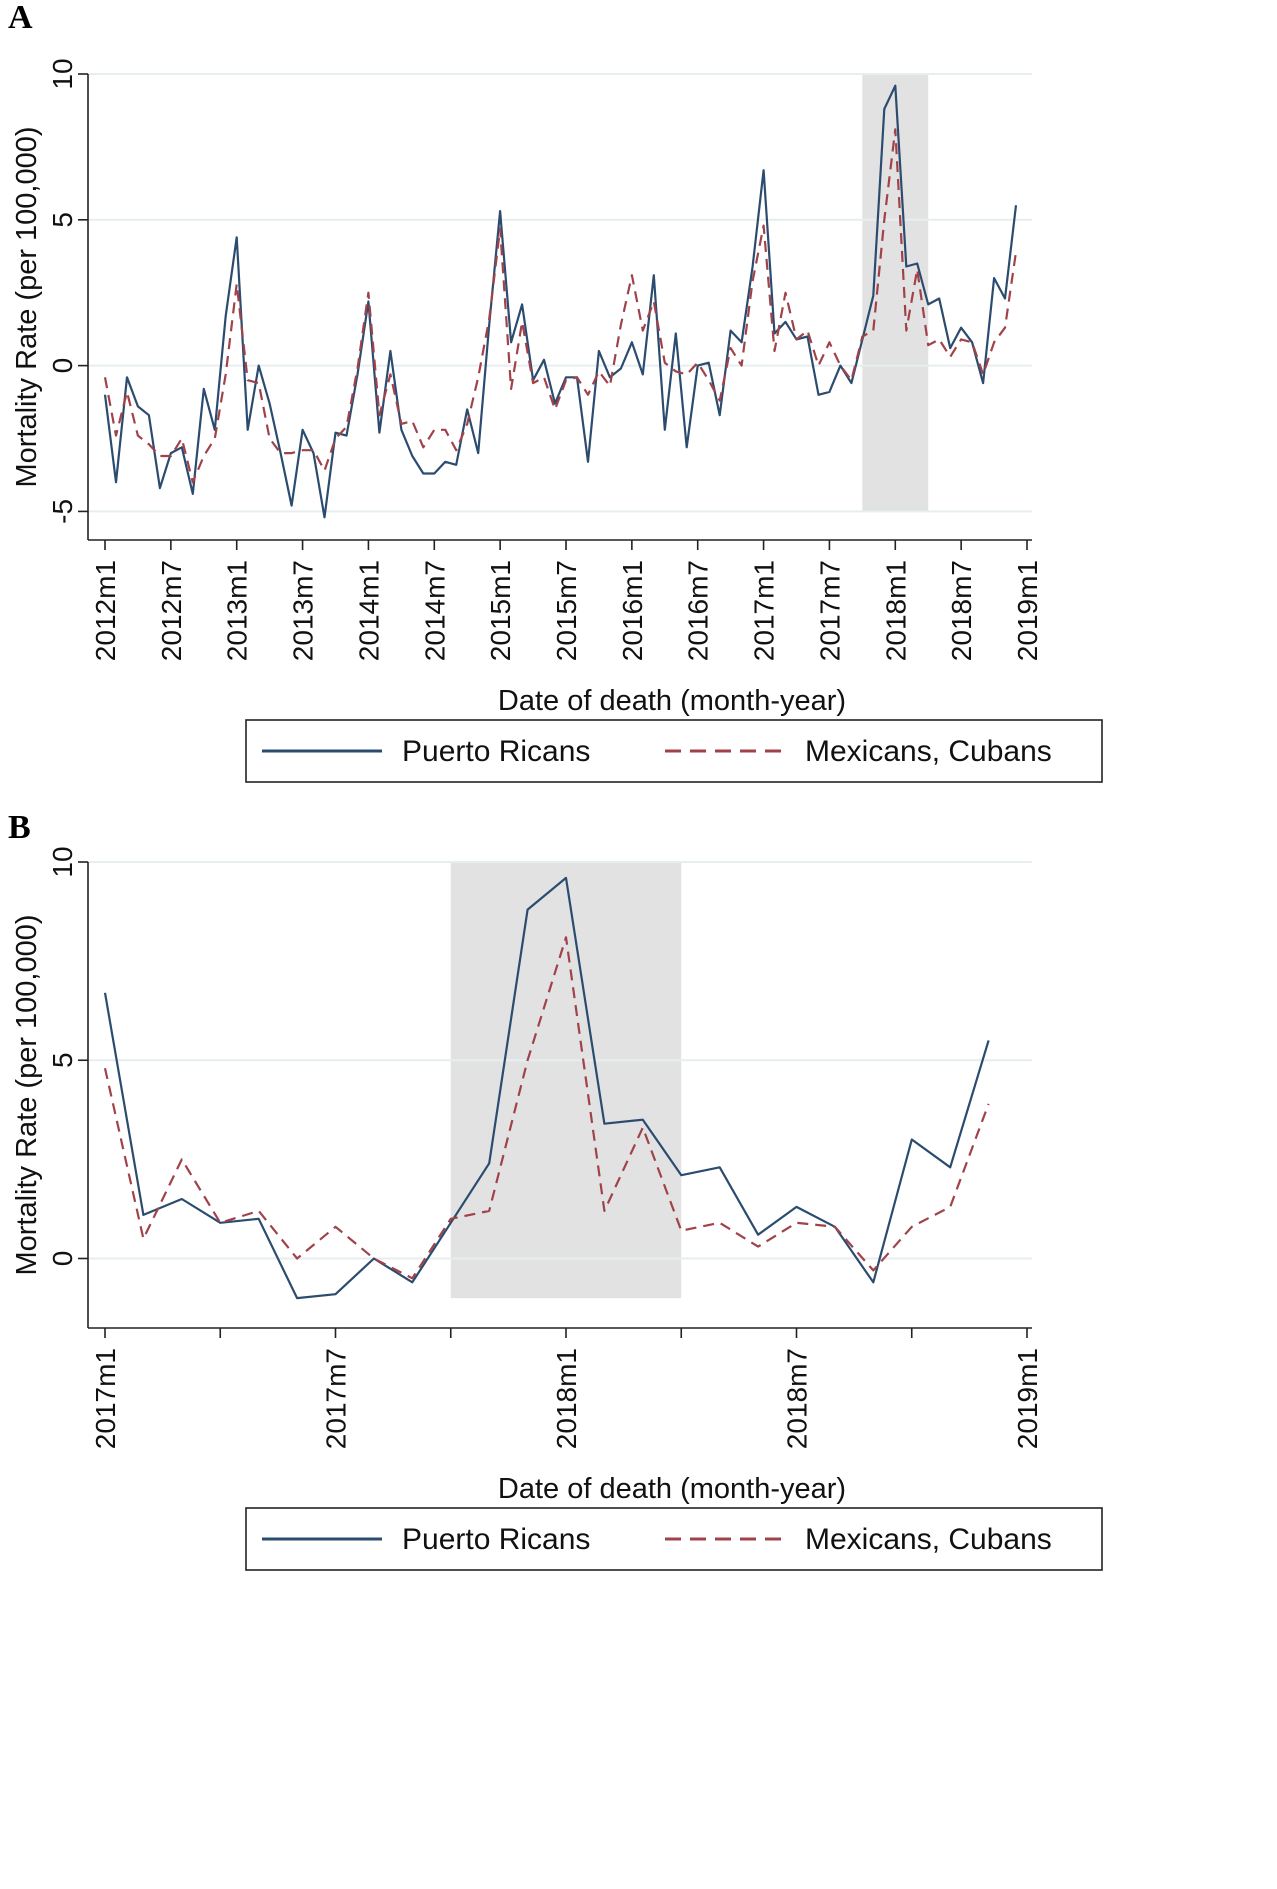 The height and width of the screenshot is (1889, 1277). What do you see at coordinates (500, 610) in the screenshot?
I see `x-tick-label: 2015m1` at bounding box center [500, 610].